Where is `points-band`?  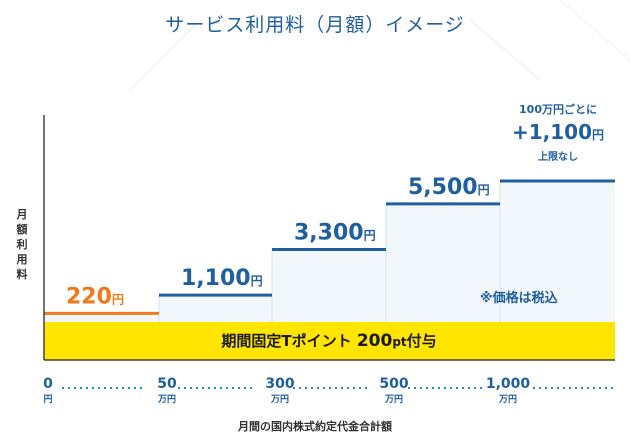 points-band is located at coordinates (329, 341).